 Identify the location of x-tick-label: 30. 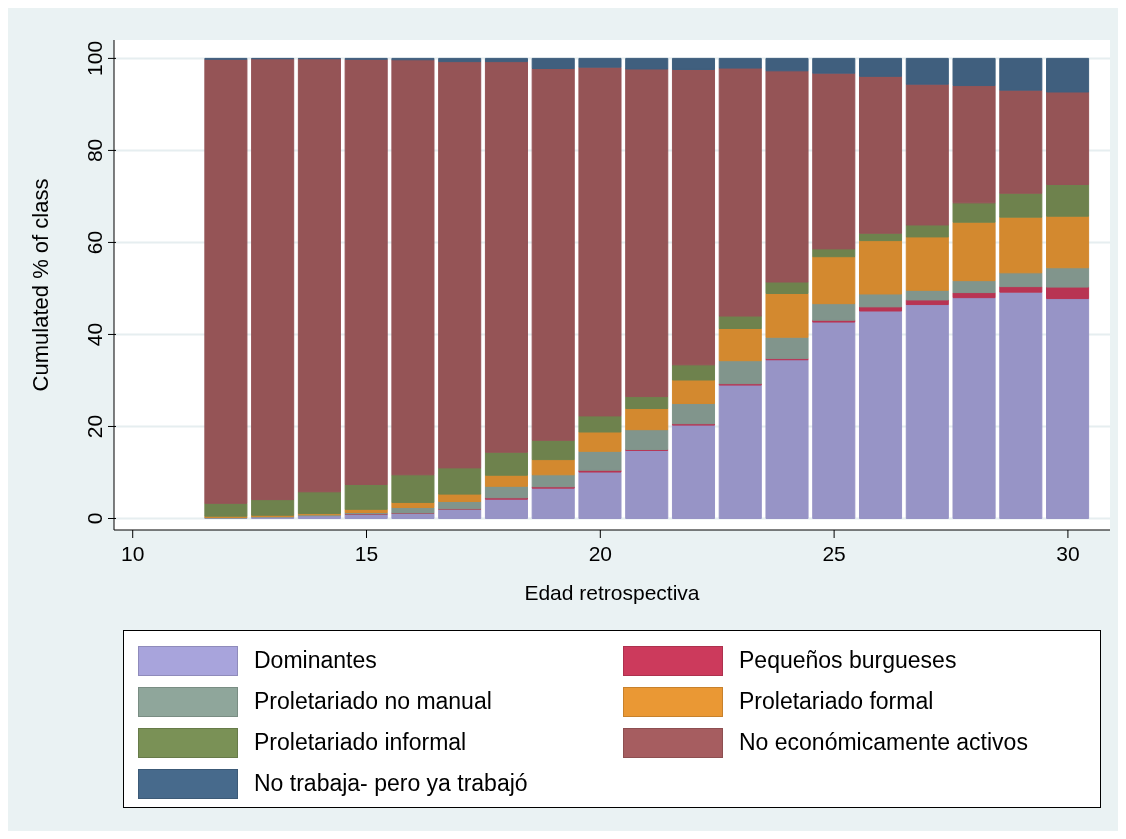
(1068, 553).